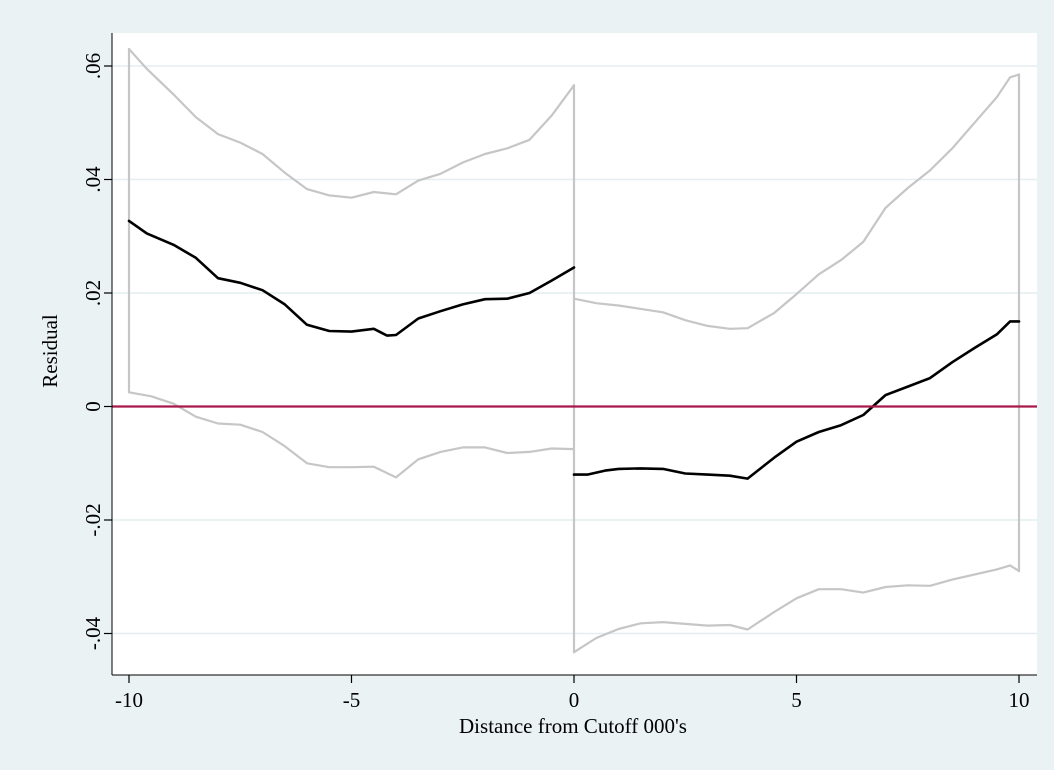  What do you see at coordinates (93, 66) in the screenshot?
I see `y-tick-label-5: .06` at bounding box center [93, 66].